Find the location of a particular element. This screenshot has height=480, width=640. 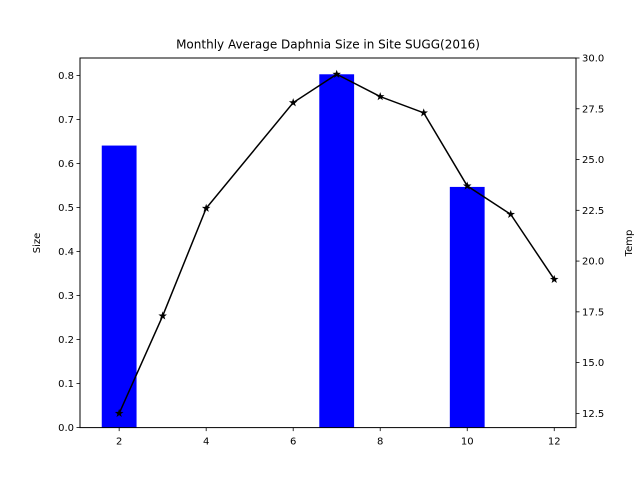

y-right-tick-label: 27.5 is located at coordinates (593, 109).